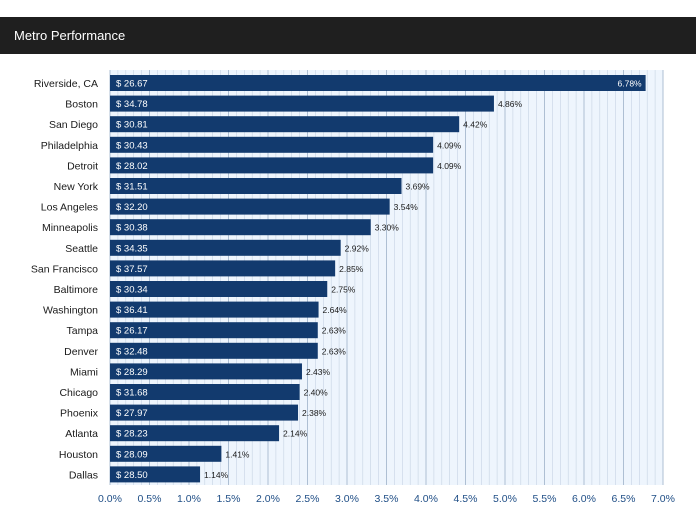  What do you see at coordinates (132, 454) in the screenshot?
I see `bar-price-label: $ 28.09` at bounding box center [132, 454].